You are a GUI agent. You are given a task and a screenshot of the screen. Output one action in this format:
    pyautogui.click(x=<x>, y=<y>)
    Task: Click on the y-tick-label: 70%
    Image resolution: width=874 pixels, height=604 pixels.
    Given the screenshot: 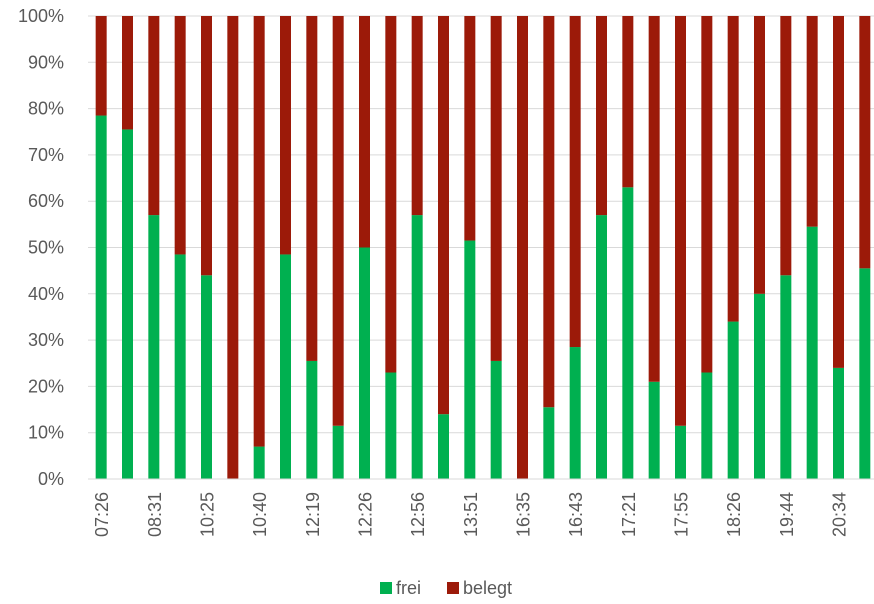 What is the action you would take?
    pyautogui.click(x=46, y=155)
    